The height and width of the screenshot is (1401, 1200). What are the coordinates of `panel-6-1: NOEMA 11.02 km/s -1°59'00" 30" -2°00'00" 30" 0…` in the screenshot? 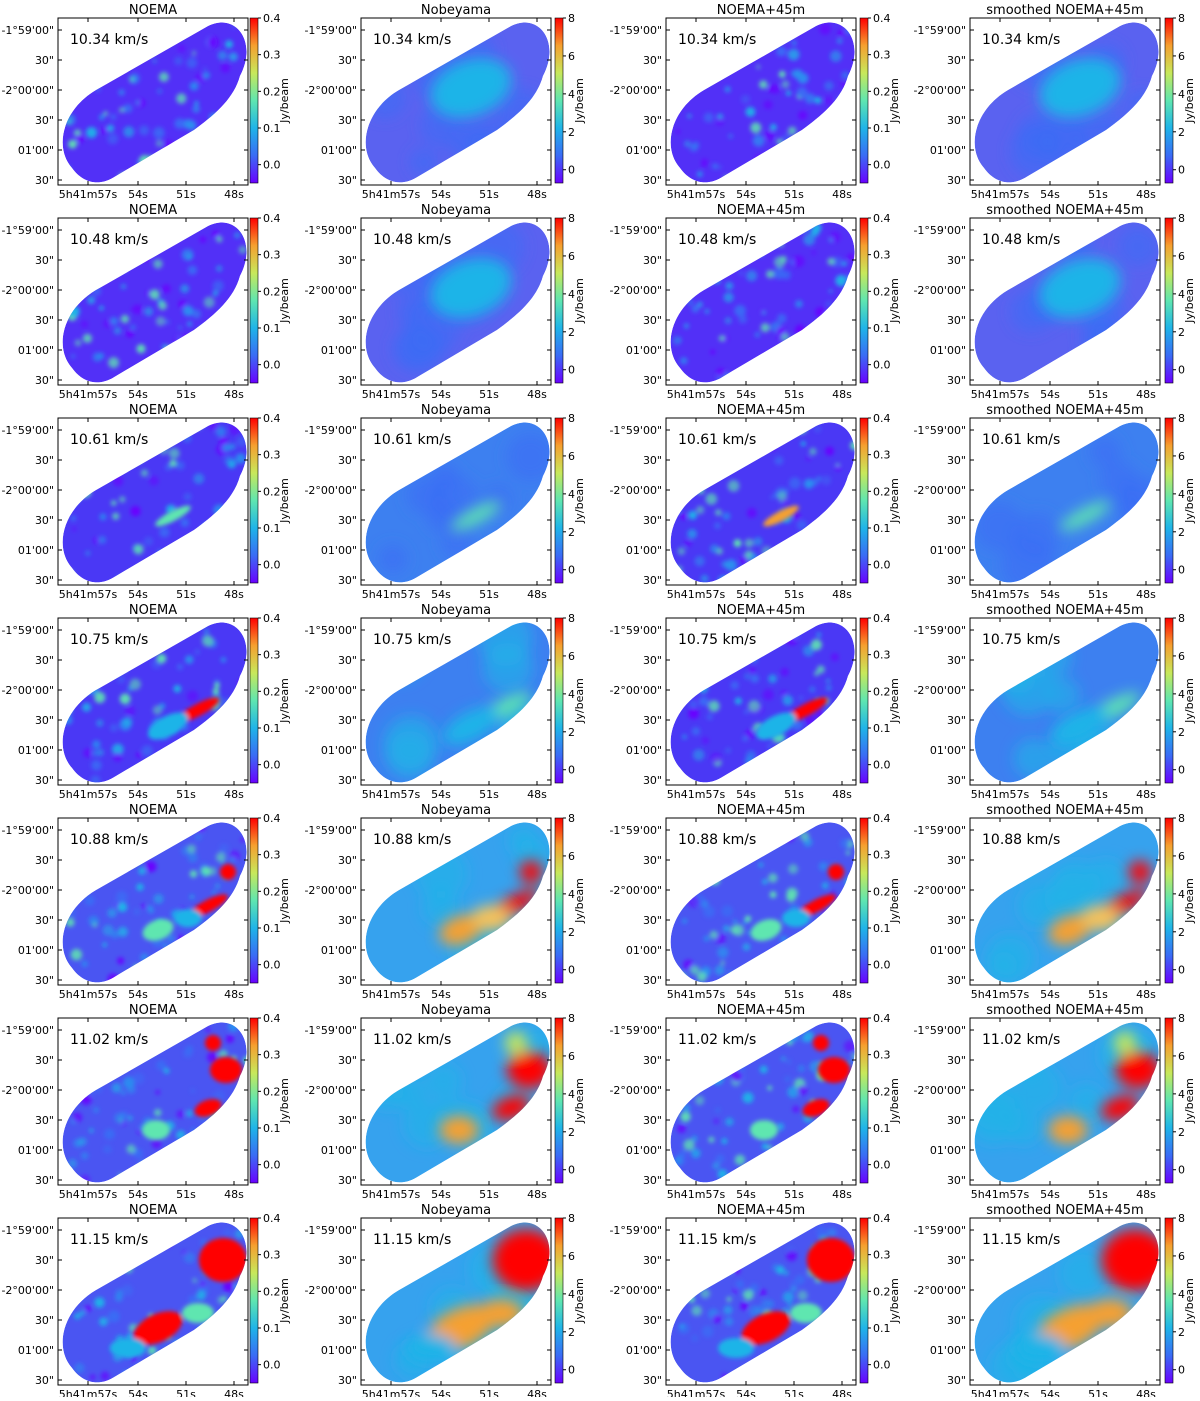 It's located at (146, 1102).